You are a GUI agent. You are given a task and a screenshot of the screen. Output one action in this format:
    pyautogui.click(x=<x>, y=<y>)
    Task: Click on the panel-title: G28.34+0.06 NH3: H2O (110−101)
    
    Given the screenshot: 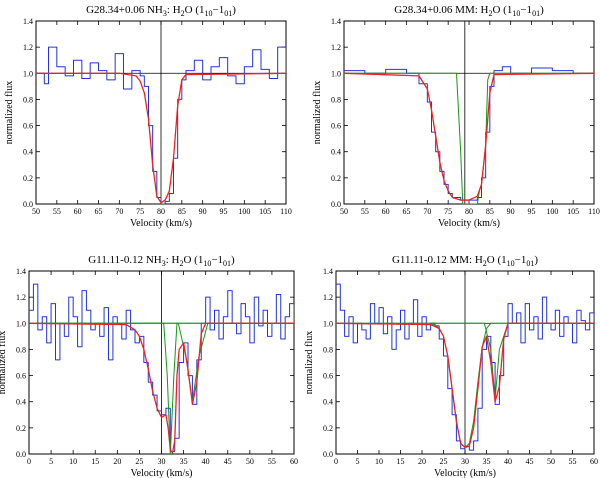 What is the action you would take?
    pyautogui.click(x=161, y=11)
    